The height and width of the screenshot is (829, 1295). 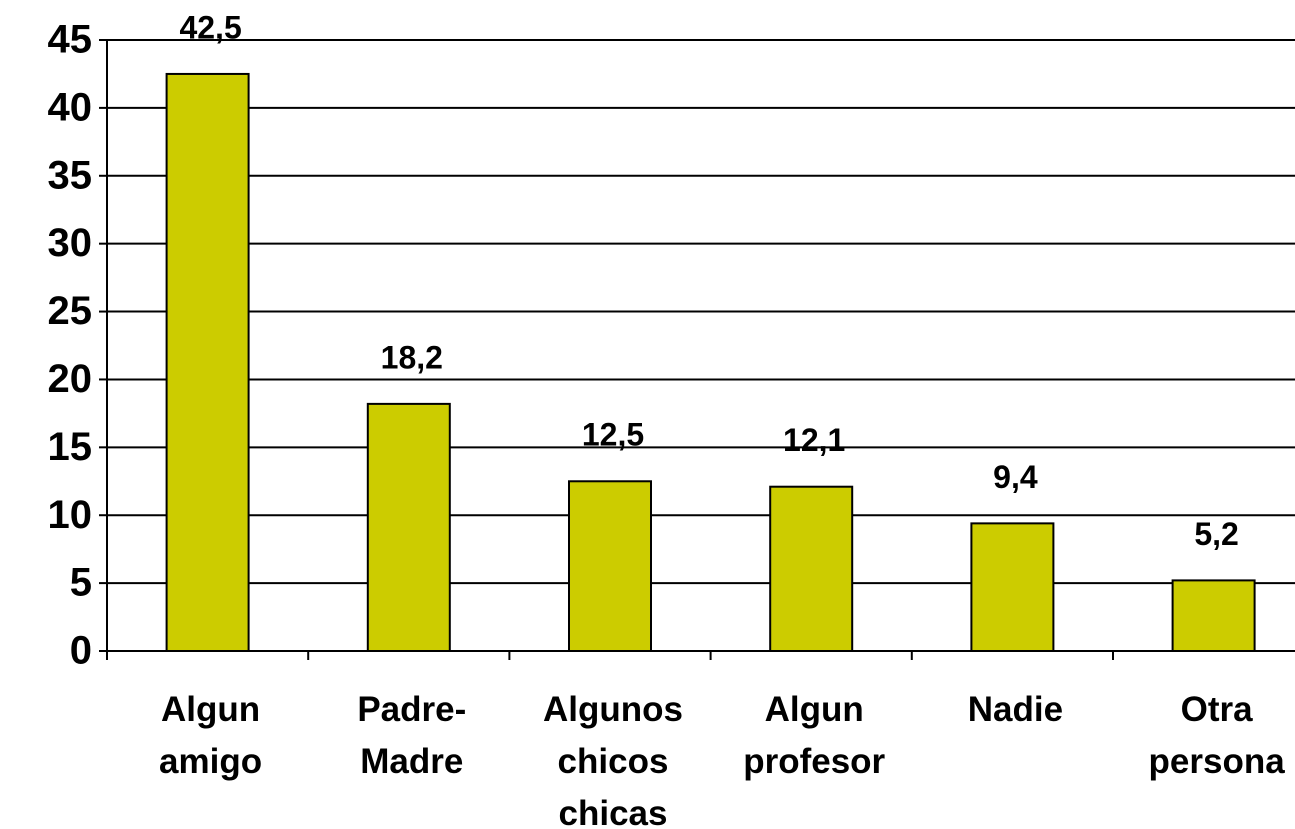 I want to click on y-tick-label: 20, so click(x=70, y=379).